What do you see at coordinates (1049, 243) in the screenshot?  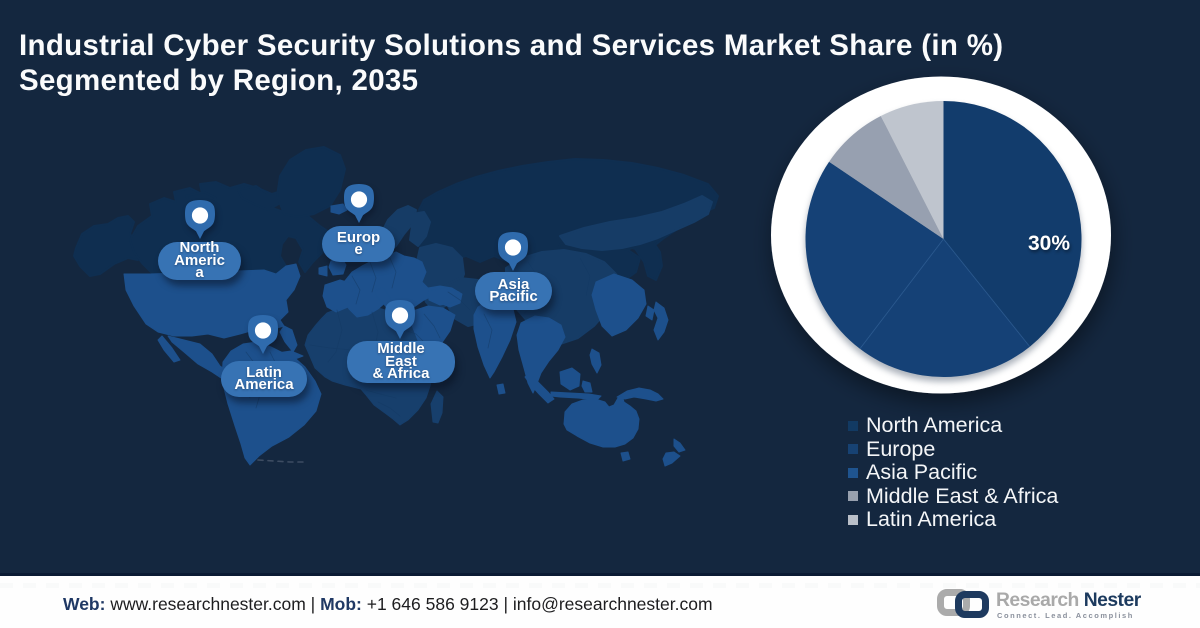 I see `svg-text: 30%` at bounding box center [1049, 243].